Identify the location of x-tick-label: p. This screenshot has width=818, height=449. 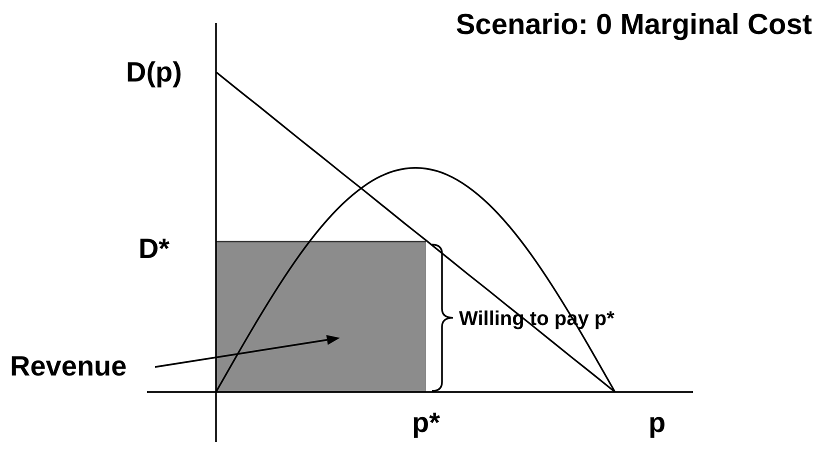
(657, 422).